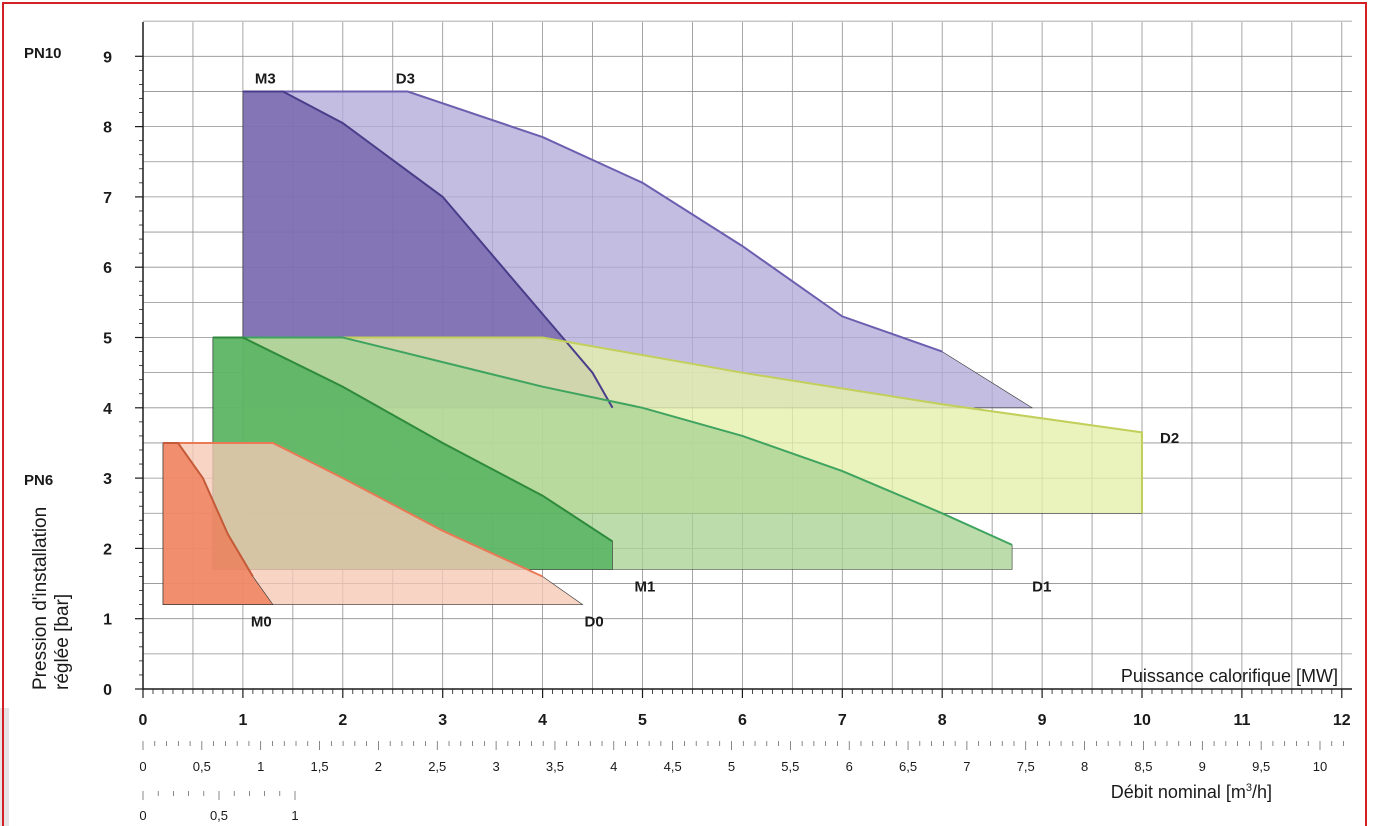  I want to click on x-tick-label: 8, so click(942, 720).